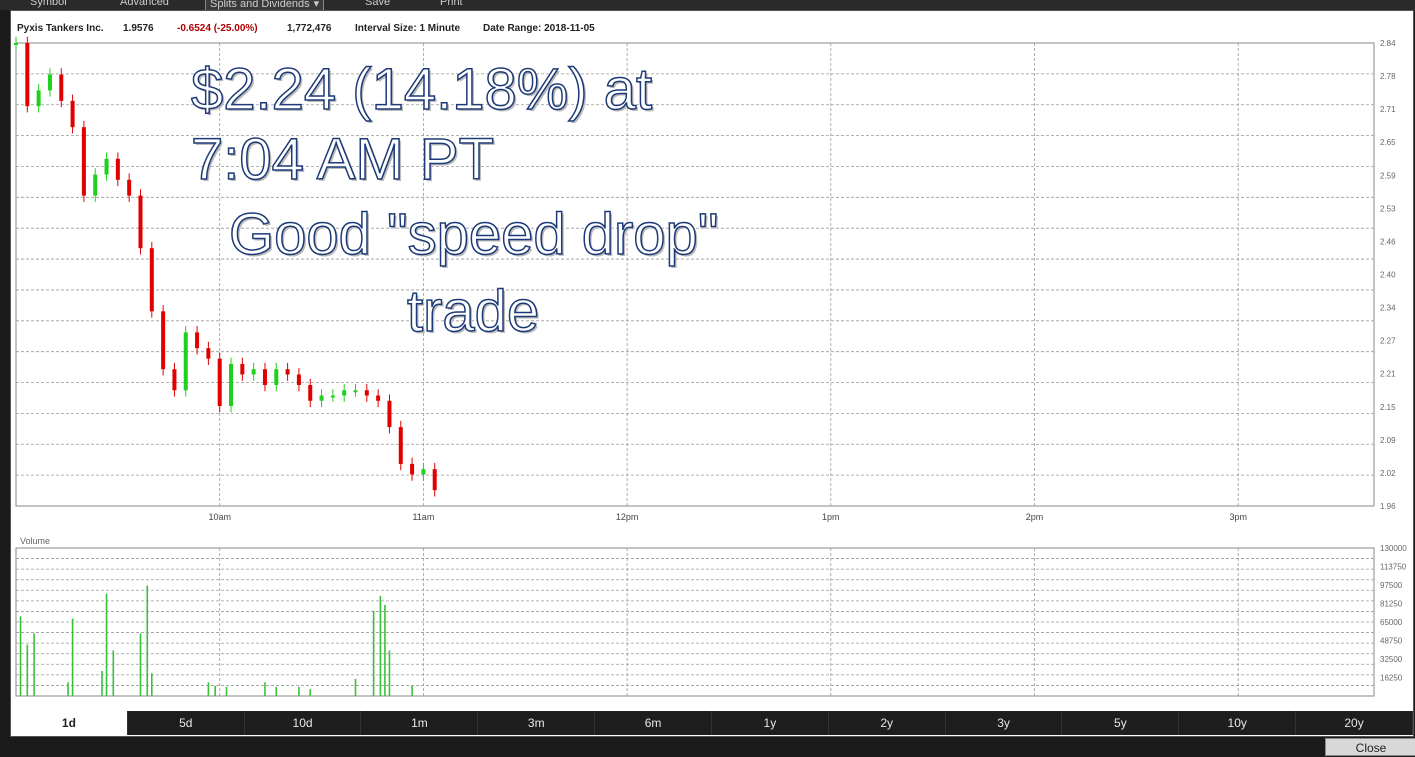  Describe the element at coordinates (1388, 43) in the screenshot. I see `y-tick-label: 2.84` at that location.